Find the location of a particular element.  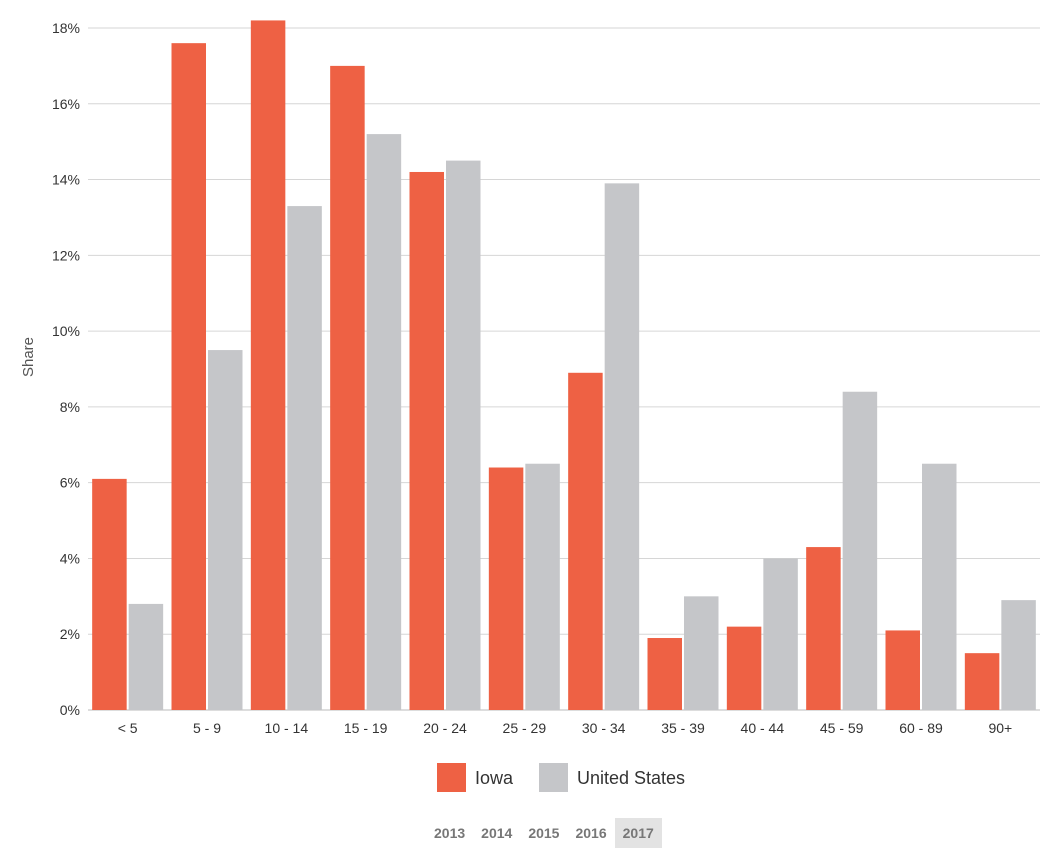

x-tick-label: 5 - 9 is located at coordinates (207, 728).